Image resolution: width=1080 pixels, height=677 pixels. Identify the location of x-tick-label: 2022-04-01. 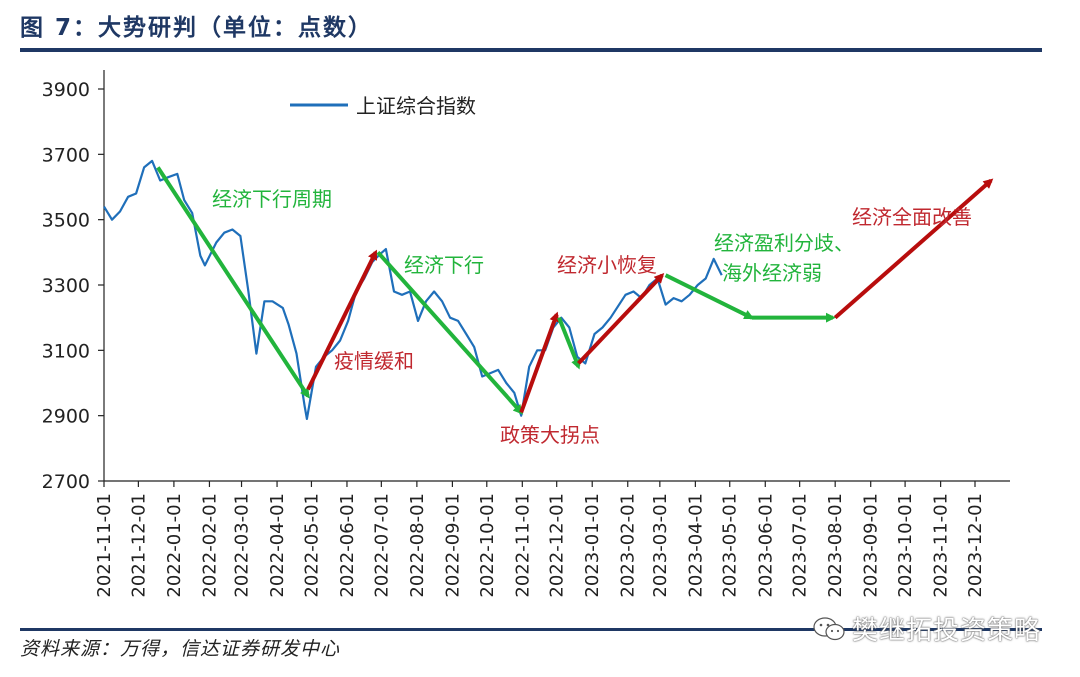
(277, 545).